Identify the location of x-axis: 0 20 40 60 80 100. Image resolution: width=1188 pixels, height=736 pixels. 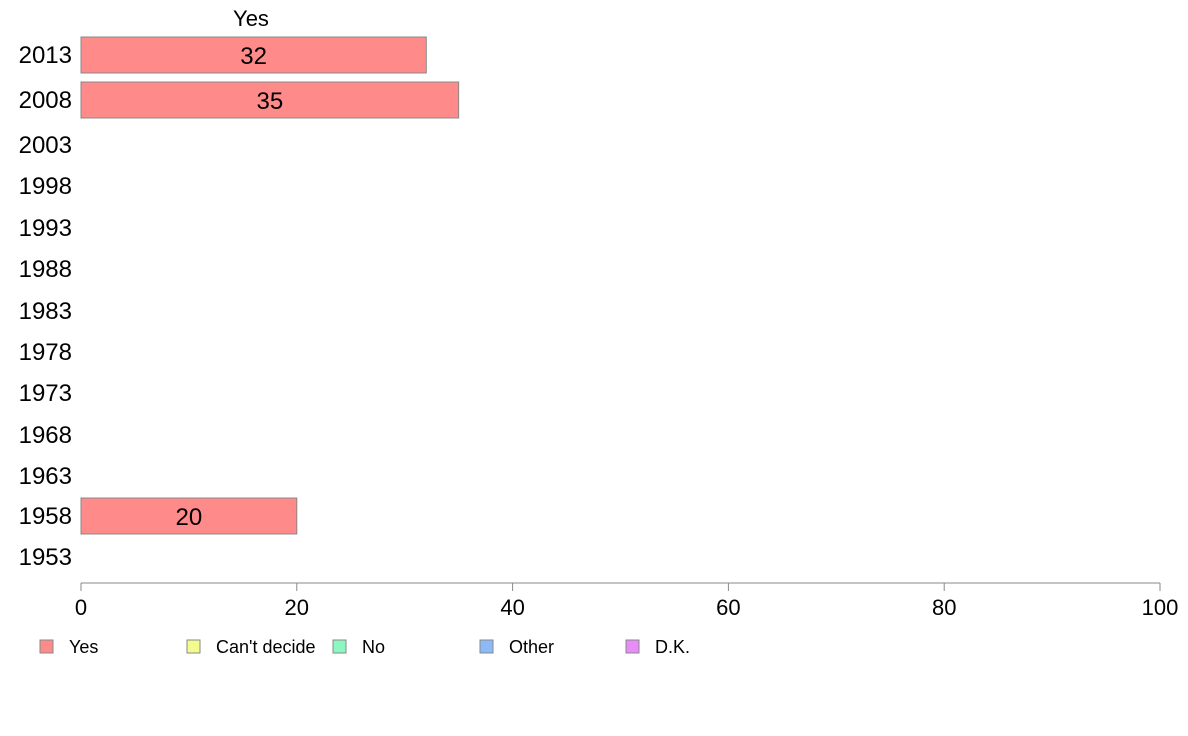
(627, 601).